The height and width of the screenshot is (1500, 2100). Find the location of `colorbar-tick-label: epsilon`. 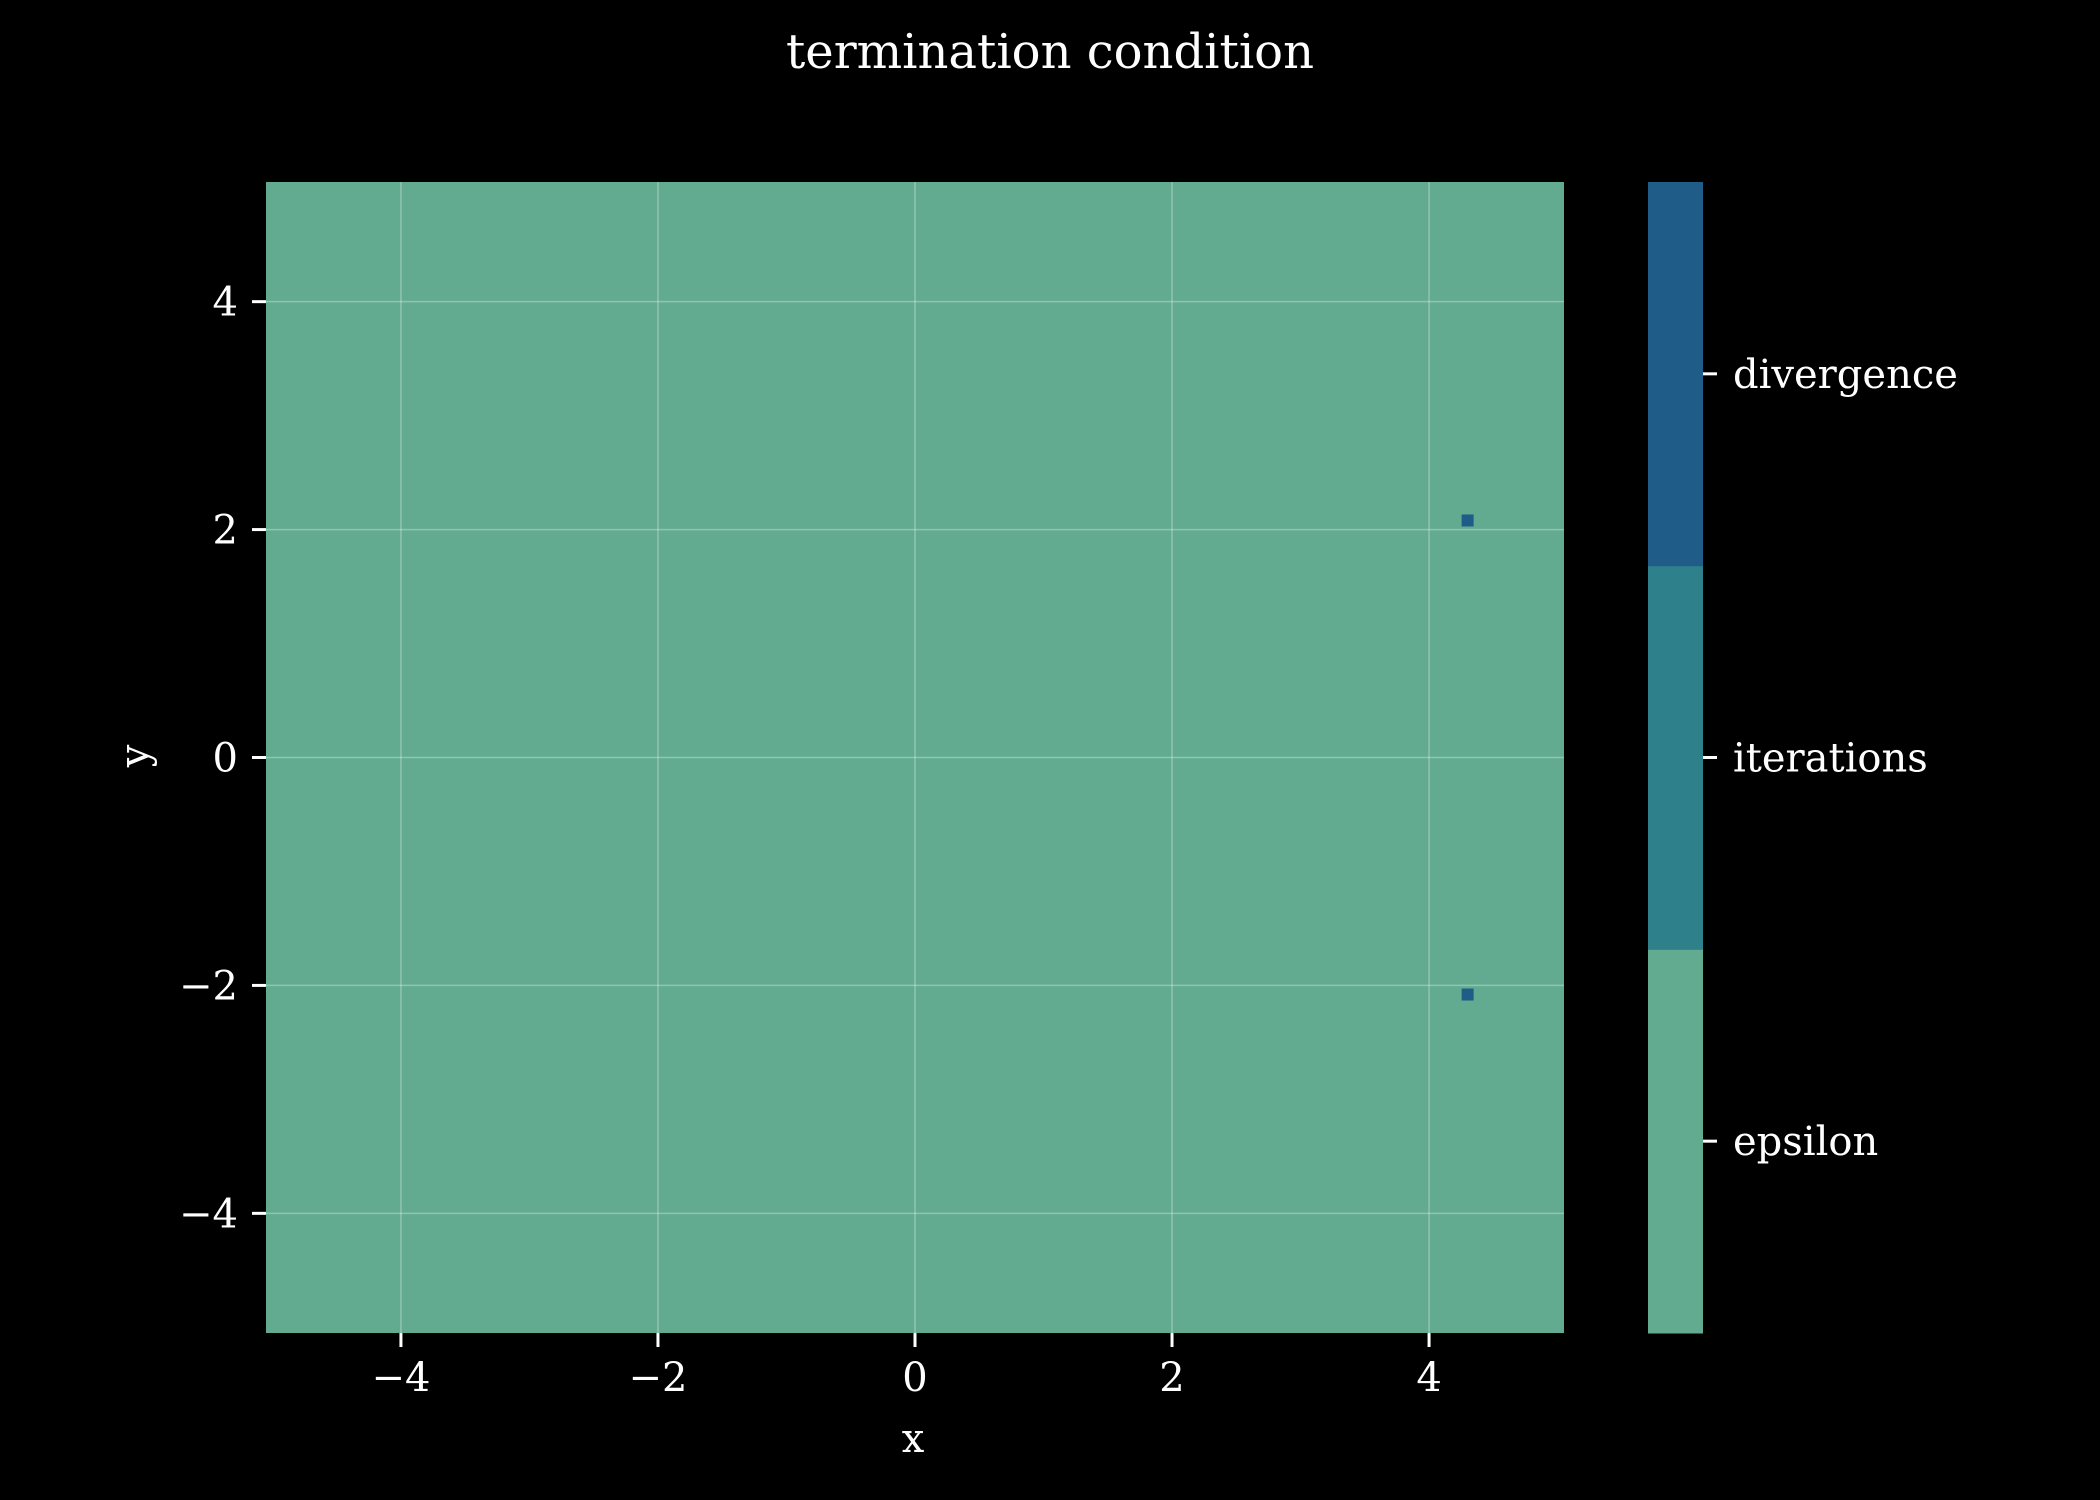

colorbar-tick-label: epsilon is located at coordinates (1805, 1142).